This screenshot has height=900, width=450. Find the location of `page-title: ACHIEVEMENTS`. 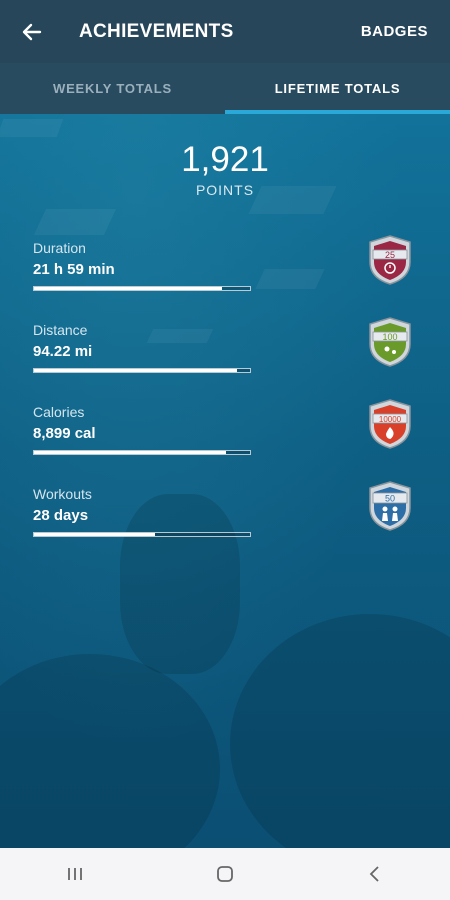

page-title: ACHIEVEMENTS is located at coordinates (156, 31).